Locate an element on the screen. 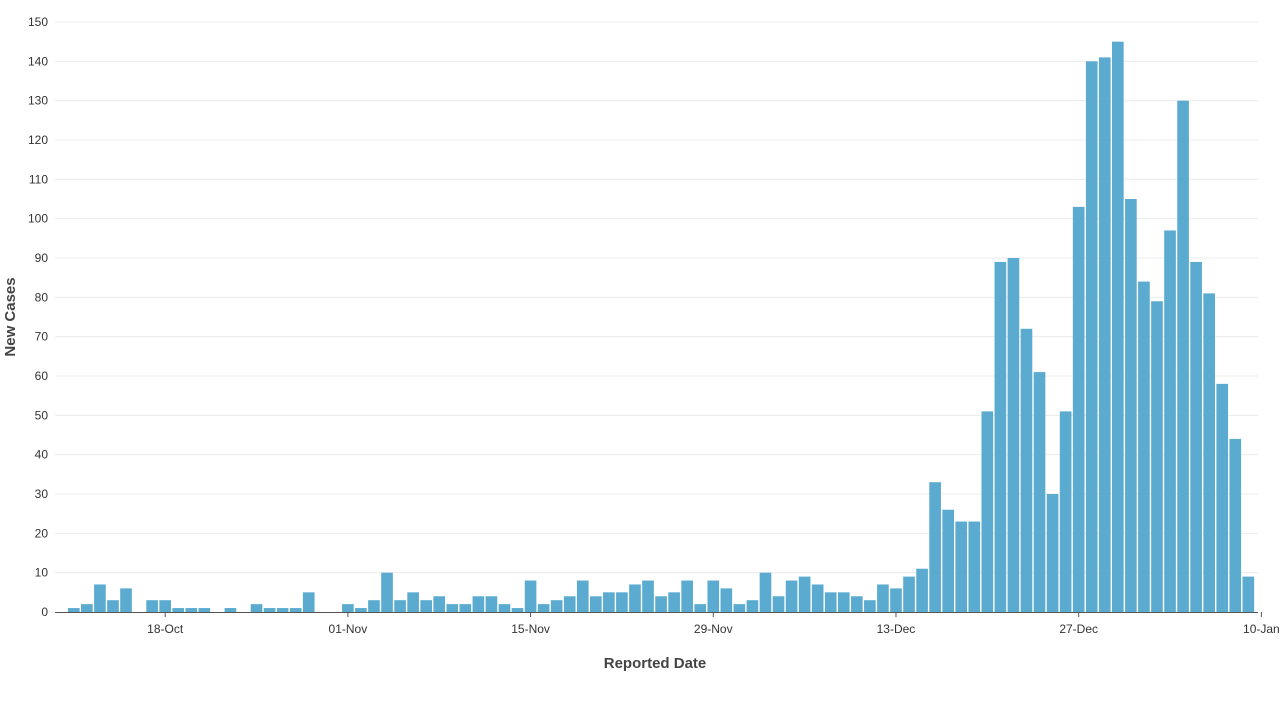 The image size is (1280, 720). y-tick-label: 140 is located at coordinates (38, 61).